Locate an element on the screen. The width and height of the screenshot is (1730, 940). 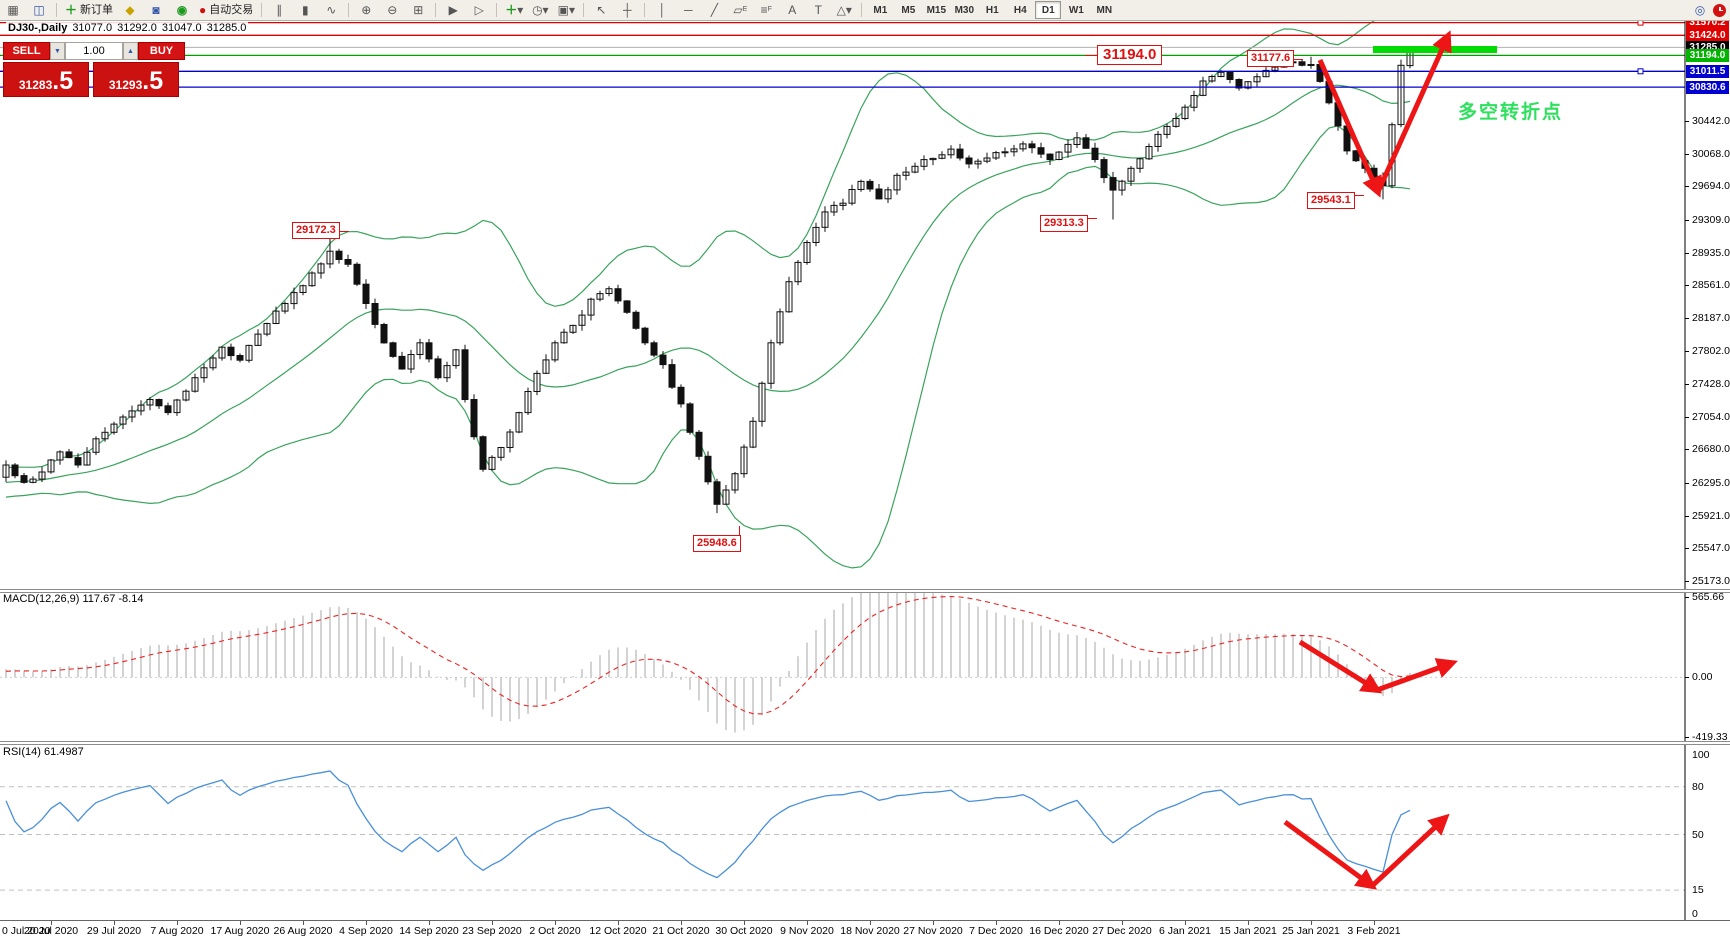
timeframe-w1: W1 is located at coordinates (1076, 10).